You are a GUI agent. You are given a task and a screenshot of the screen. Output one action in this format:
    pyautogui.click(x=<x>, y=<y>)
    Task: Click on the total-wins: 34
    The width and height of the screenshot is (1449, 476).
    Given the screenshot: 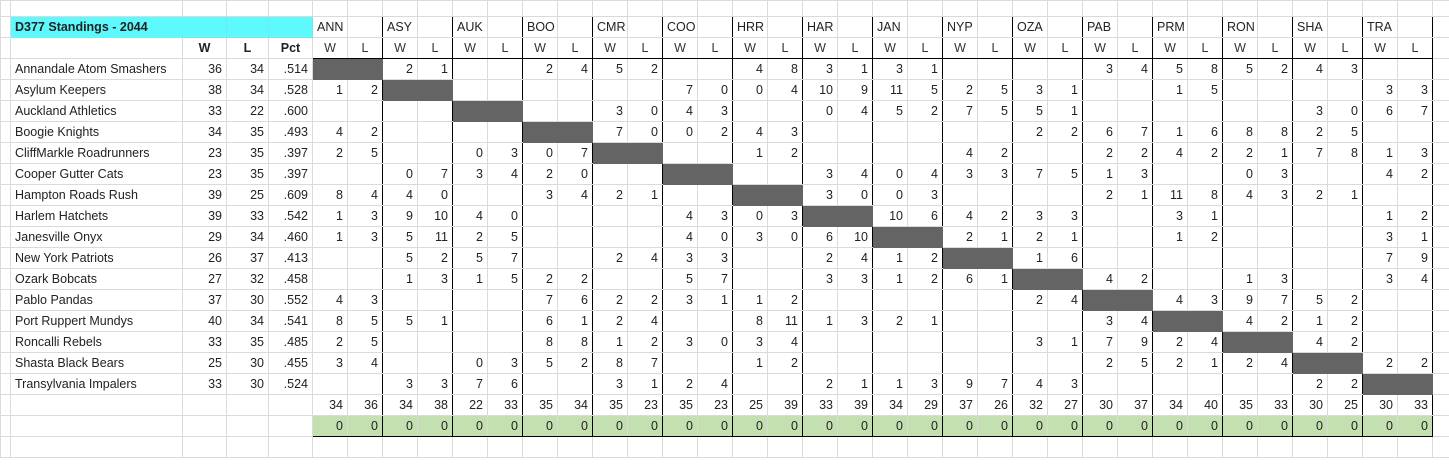 What is the action you would take?
    pyautogui.click(x=330, y=405)
    